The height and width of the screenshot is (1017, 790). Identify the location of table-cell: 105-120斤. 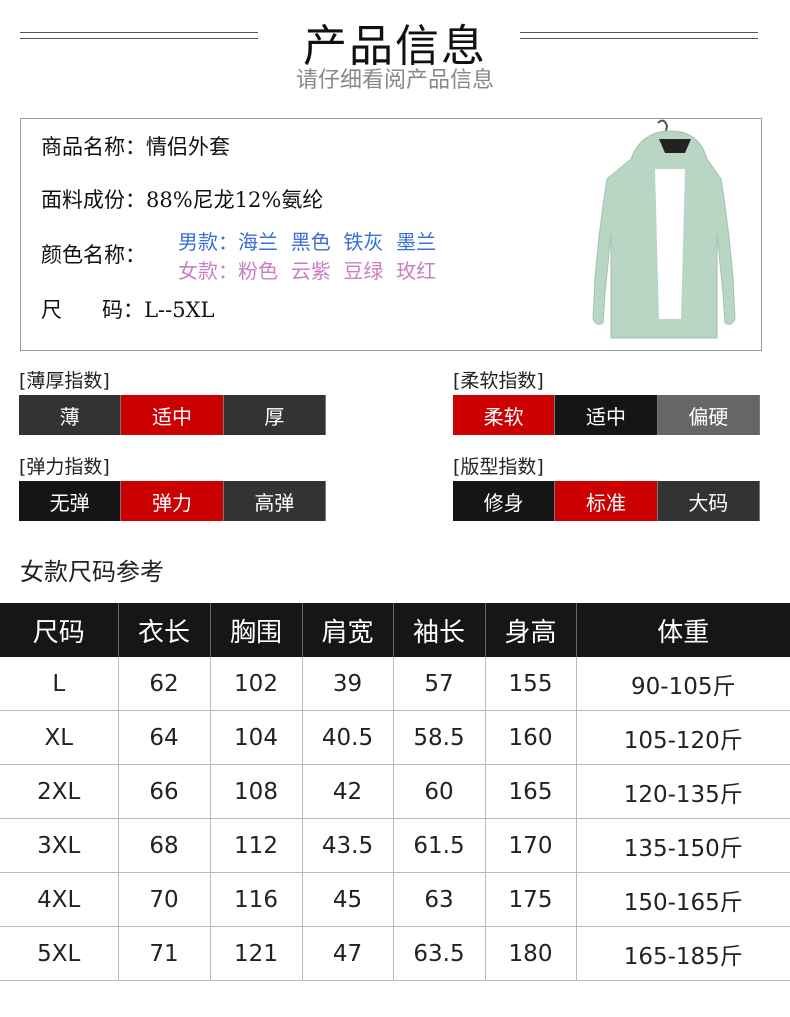
(682, 737).